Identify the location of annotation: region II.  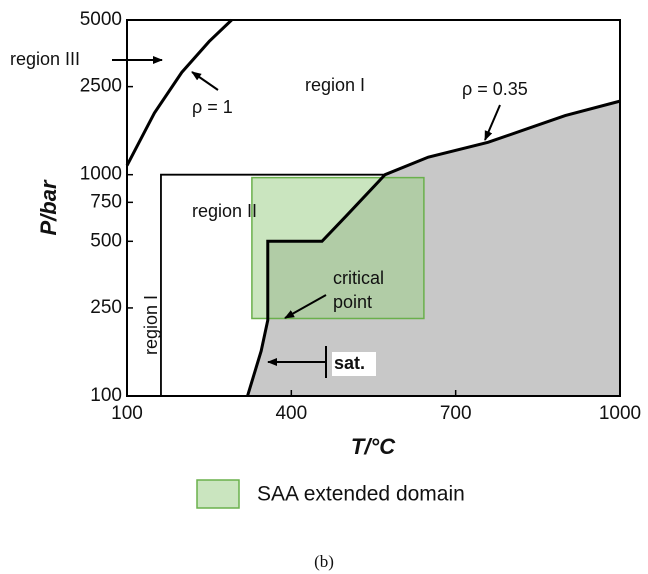
(224, 211).